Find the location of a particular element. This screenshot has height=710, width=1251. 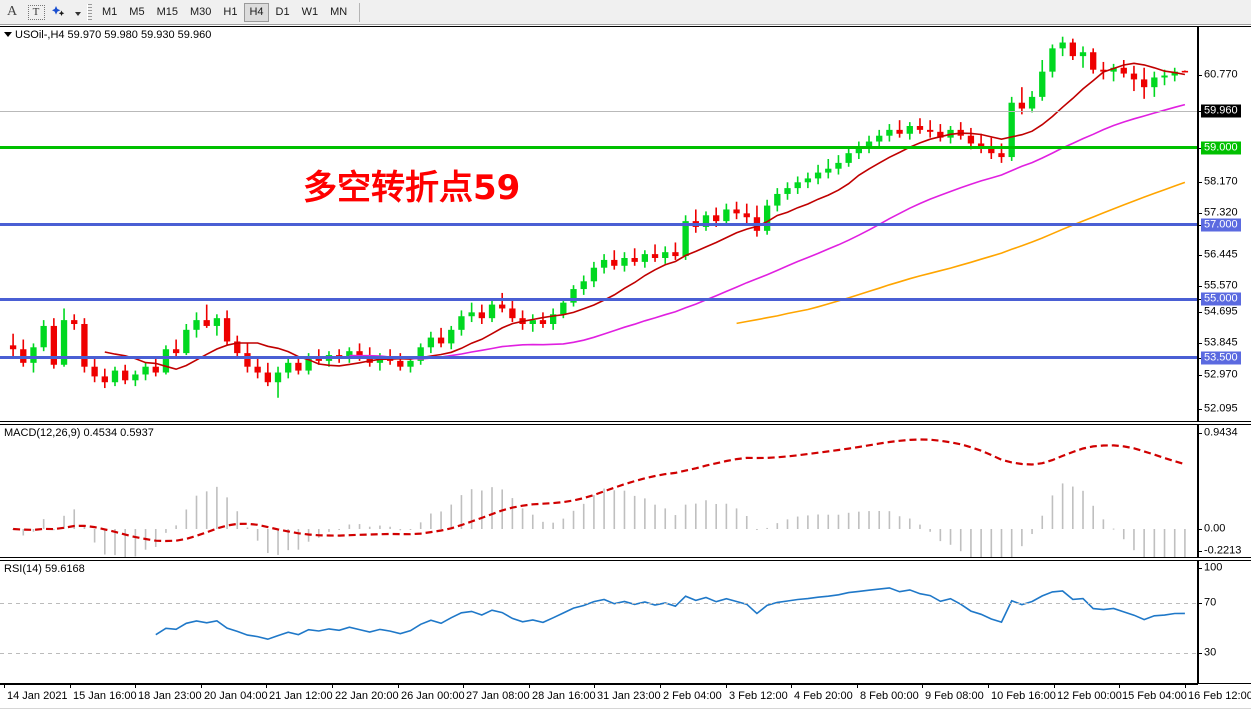

macd-scale-label: 0.9434 is located at coordinates (1221, 432).